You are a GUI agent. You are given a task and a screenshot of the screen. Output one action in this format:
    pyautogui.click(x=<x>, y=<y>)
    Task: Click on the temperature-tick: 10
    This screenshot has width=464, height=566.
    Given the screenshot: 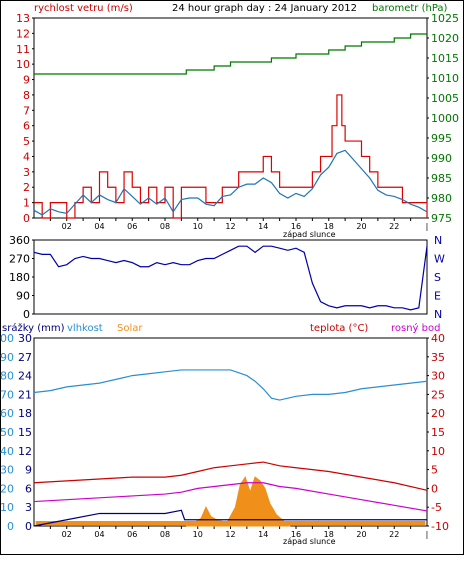 What is the action you would take?
    pyautogui.click(x=438, y=451)
    